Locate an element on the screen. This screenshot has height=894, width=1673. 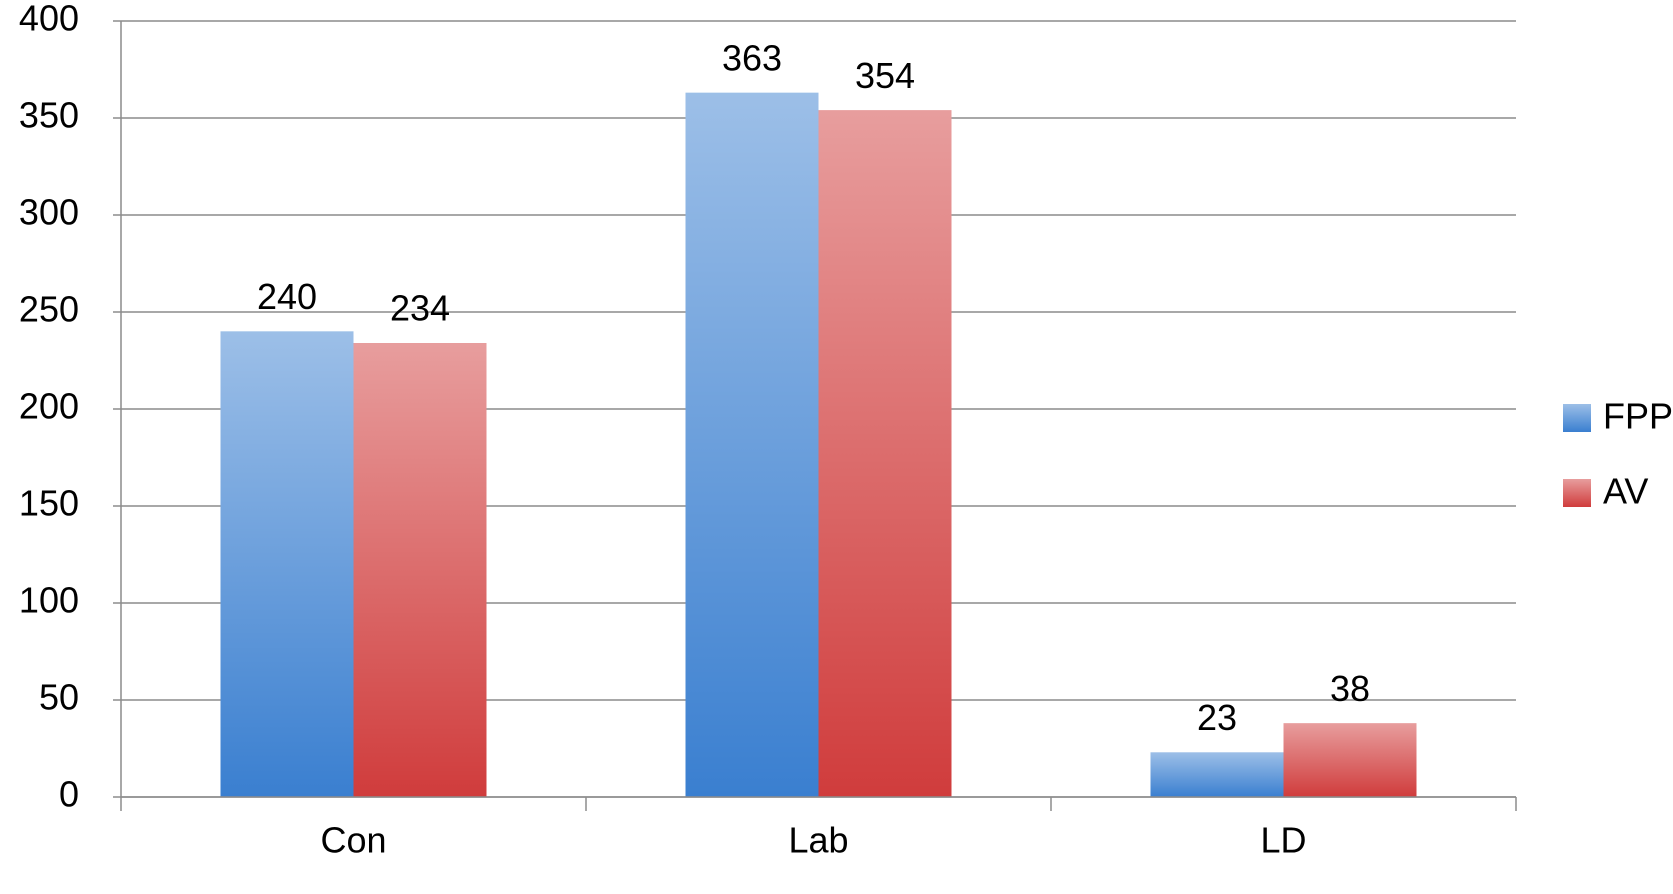
data-label: 234 is located at coordinates (420, 308).